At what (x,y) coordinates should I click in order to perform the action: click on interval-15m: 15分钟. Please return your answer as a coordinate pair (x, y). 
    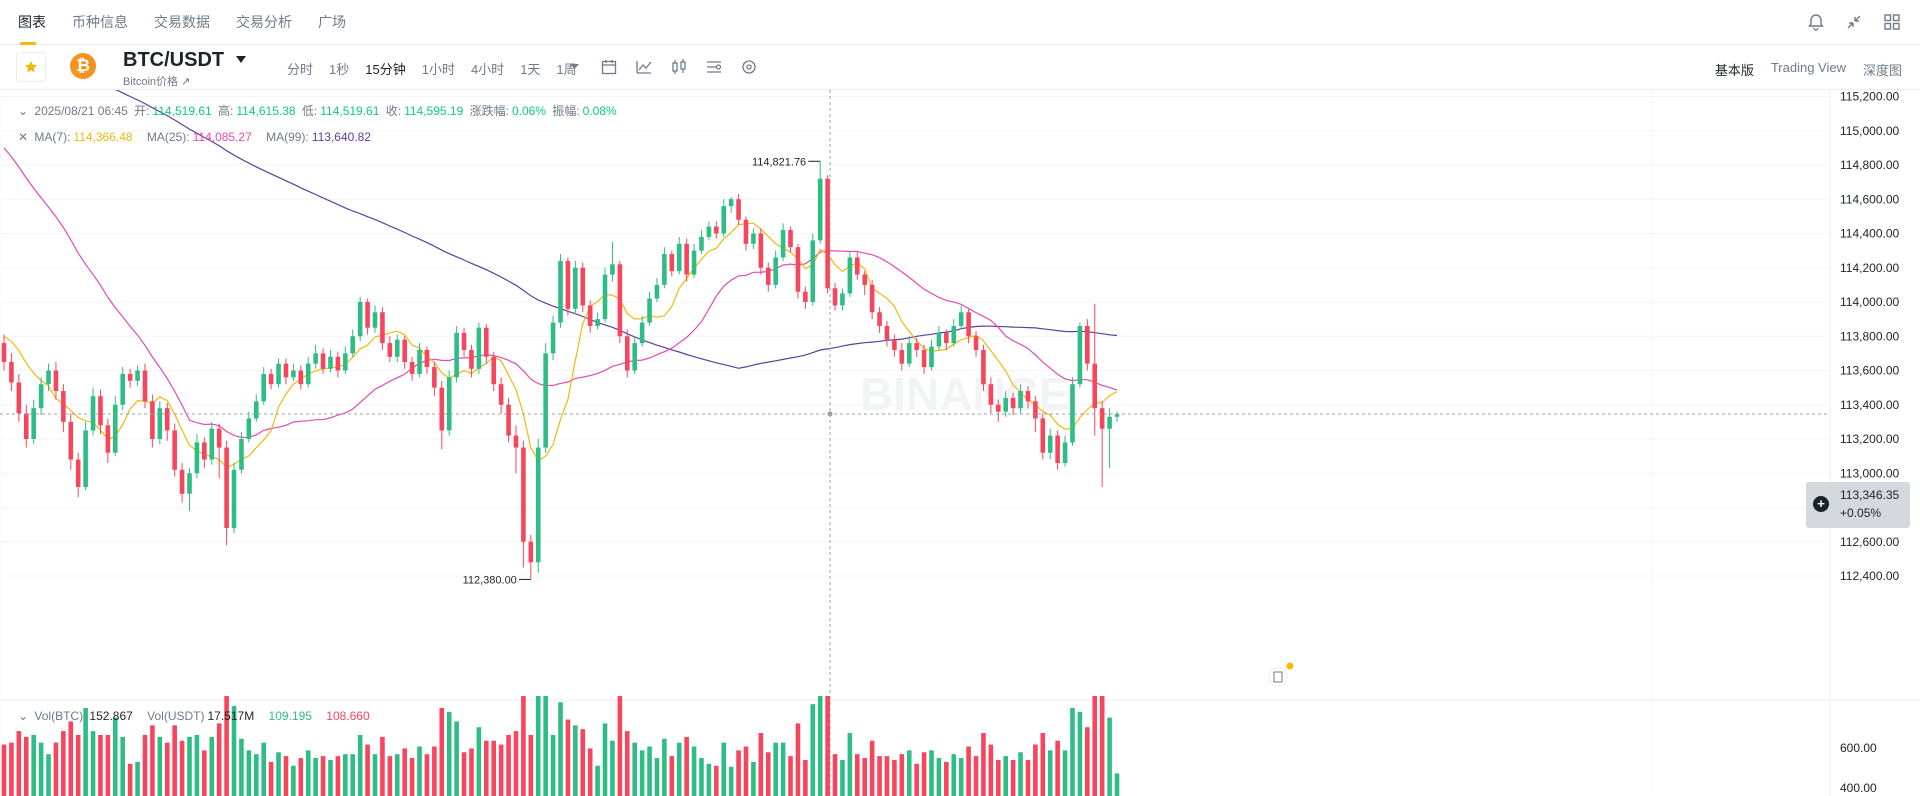
    Looking at the image, I should click on (385, 69).